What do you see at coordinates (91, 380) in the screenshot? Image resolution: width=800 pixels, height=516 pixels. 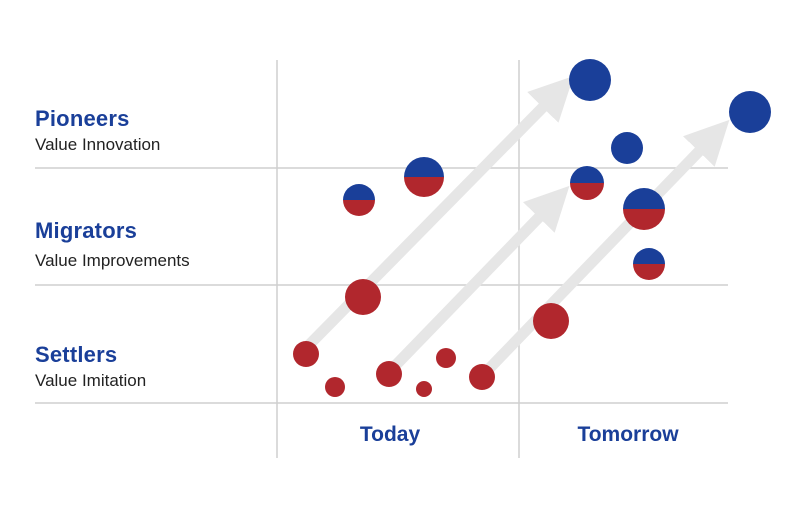 I see `row-subtitle-settlers: Value Imitation` at bounding box center [91, 380].